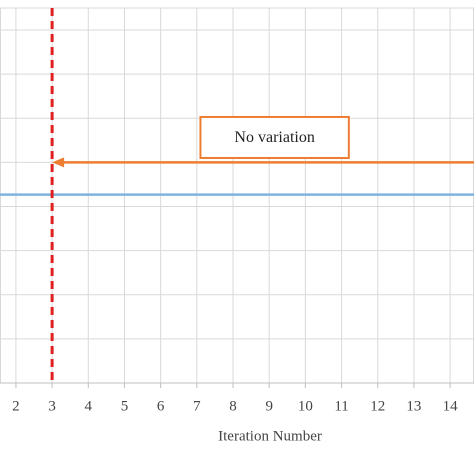 The width and height of the screenshot is (474, 474). What do you see at coordinates (269, 406) in the screenshot?
I see `x-tick-label: 9` at bounding box center [269, 406].